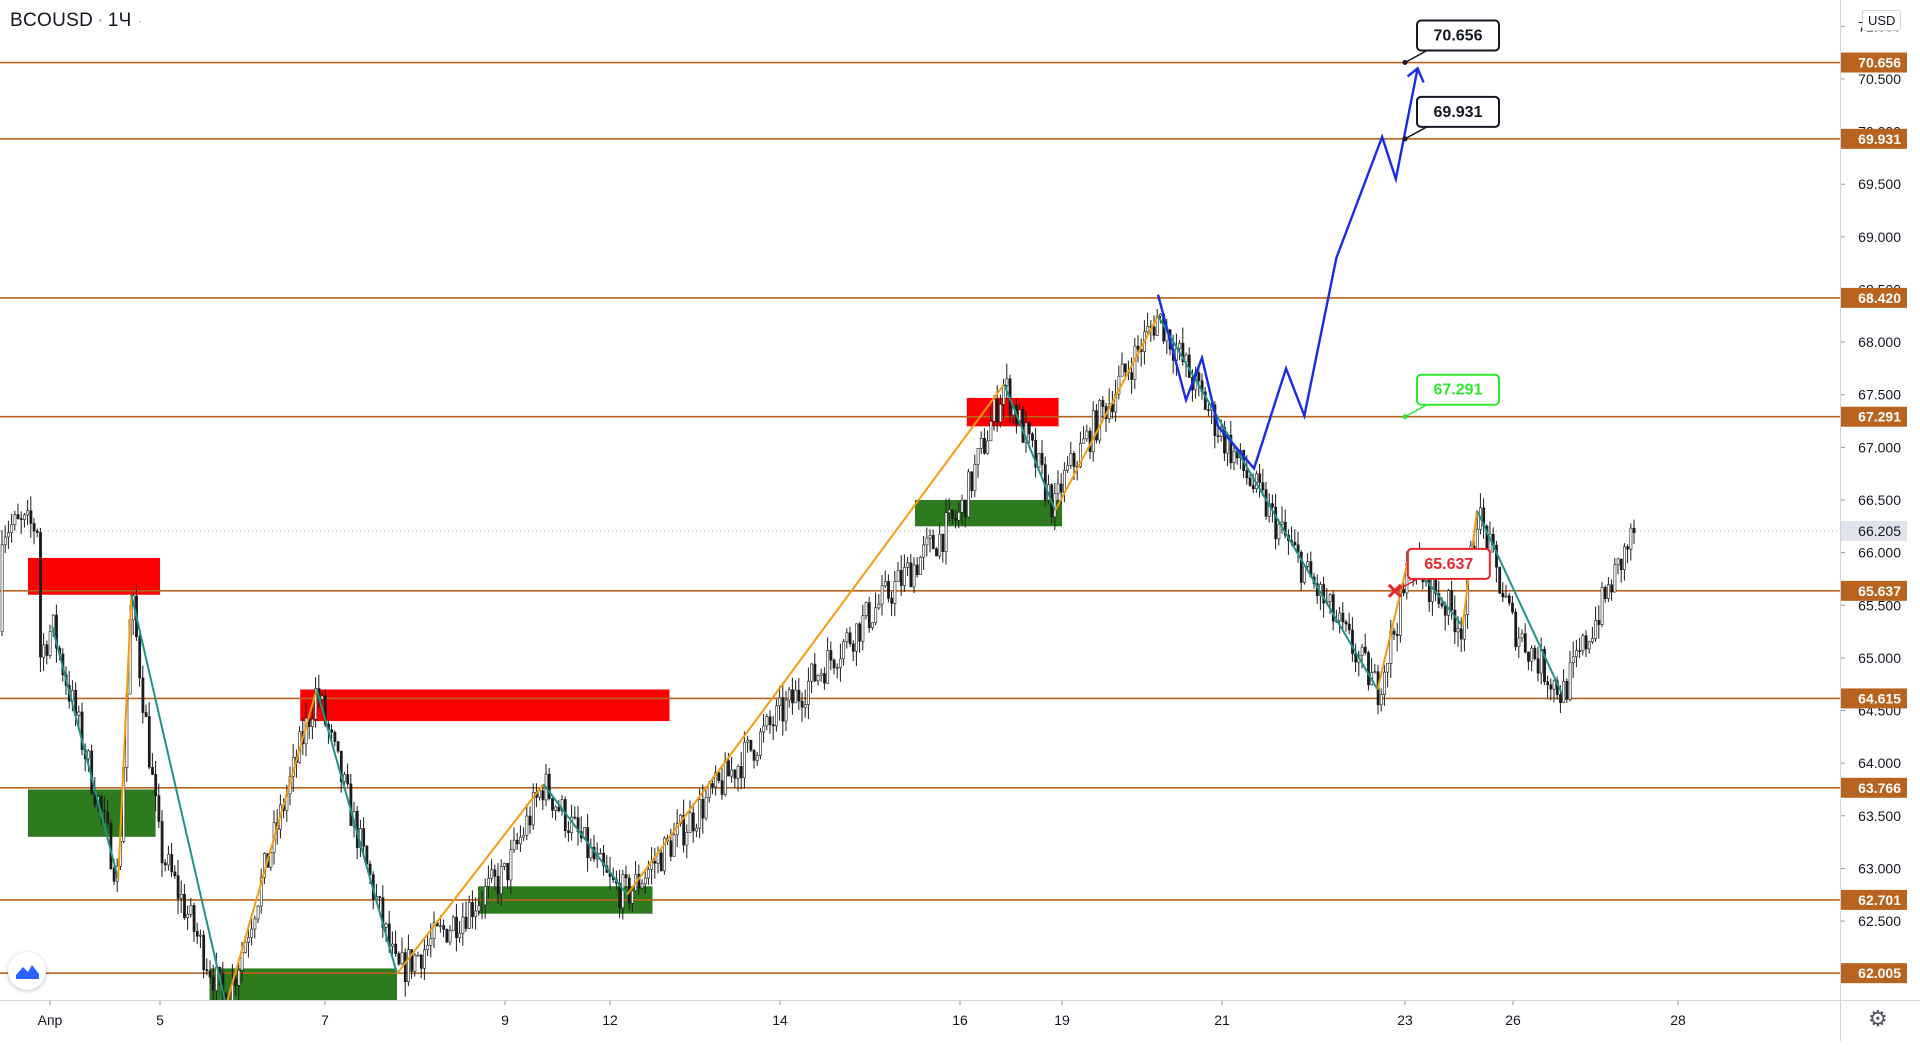  I want to click on tradingview-logo-icon, so click(27, 971).